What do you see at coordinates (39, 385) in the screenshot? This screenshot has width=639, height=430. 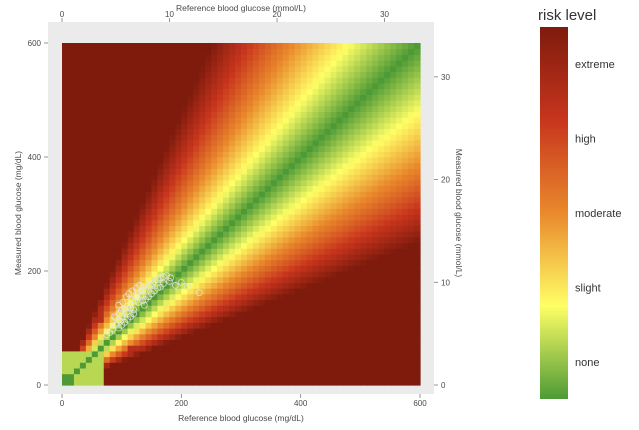 I see `y-tick-label-left: 0` at bounding box center [39, 385].